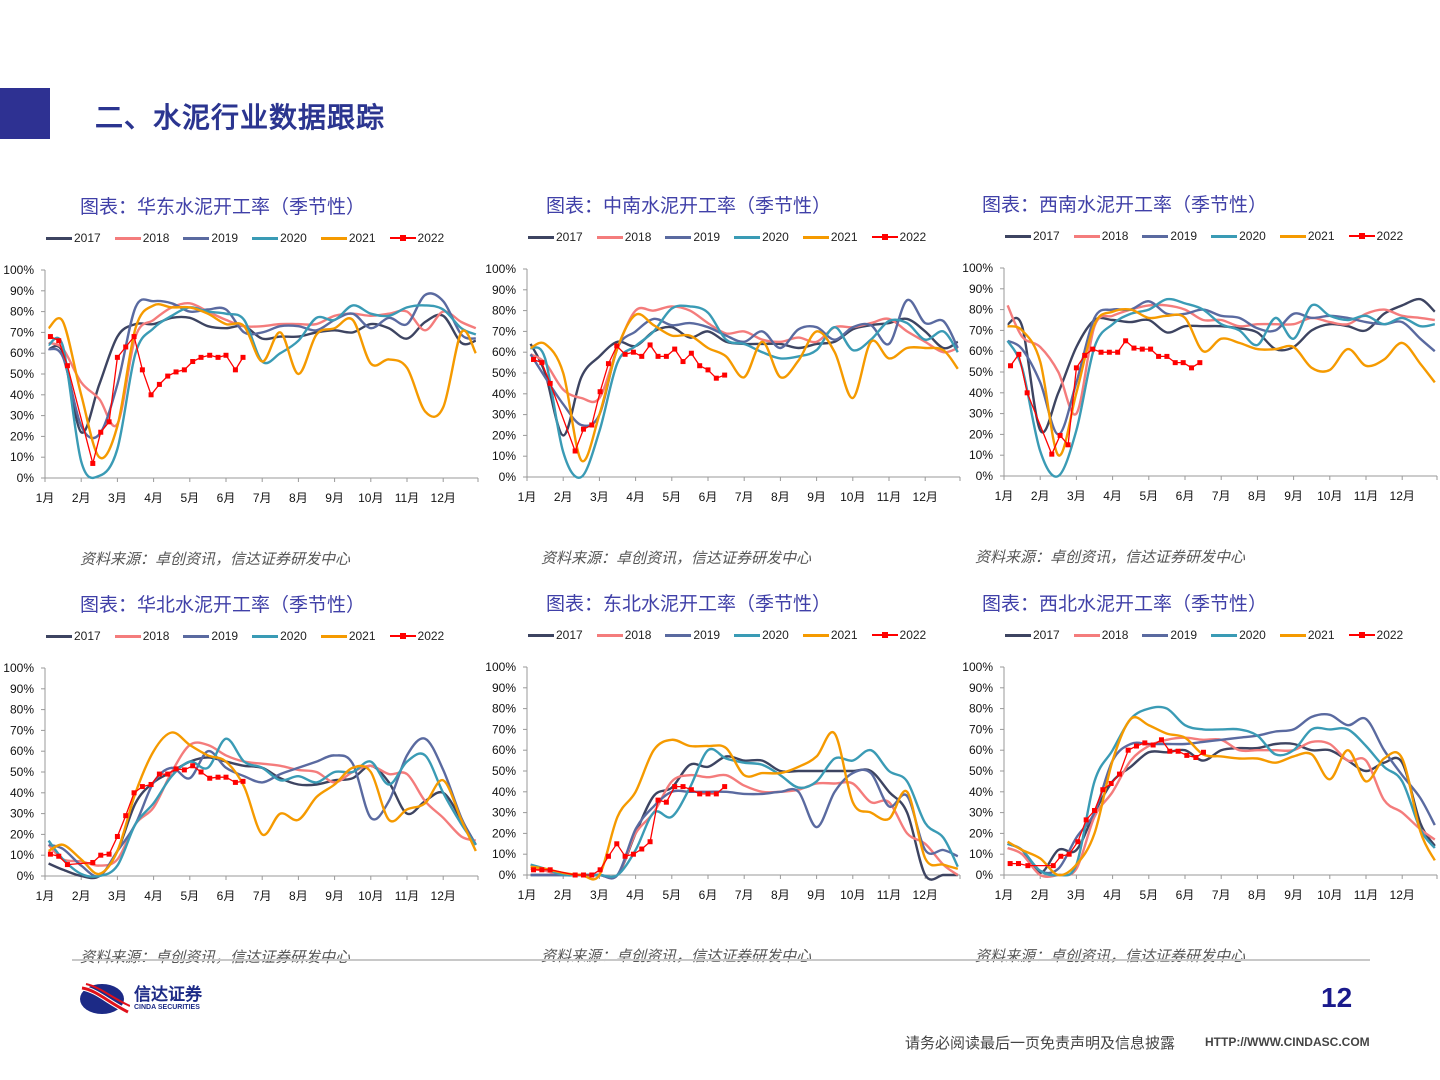  I want to click on website-url: HTTP://WWW.CINDASC.COM, so click(1287, 1042).